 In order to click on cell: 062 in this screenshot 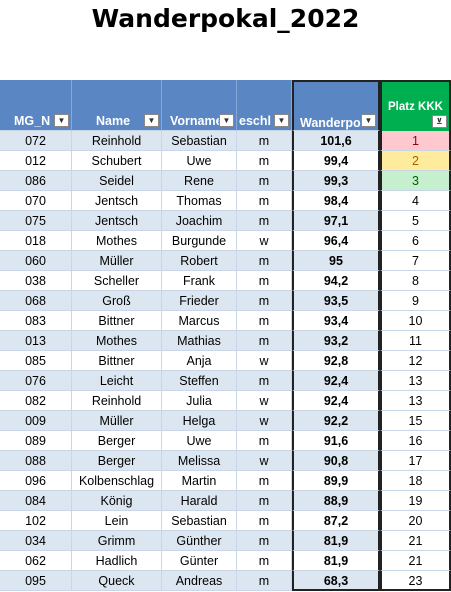, I will do `click(36, 561)`.